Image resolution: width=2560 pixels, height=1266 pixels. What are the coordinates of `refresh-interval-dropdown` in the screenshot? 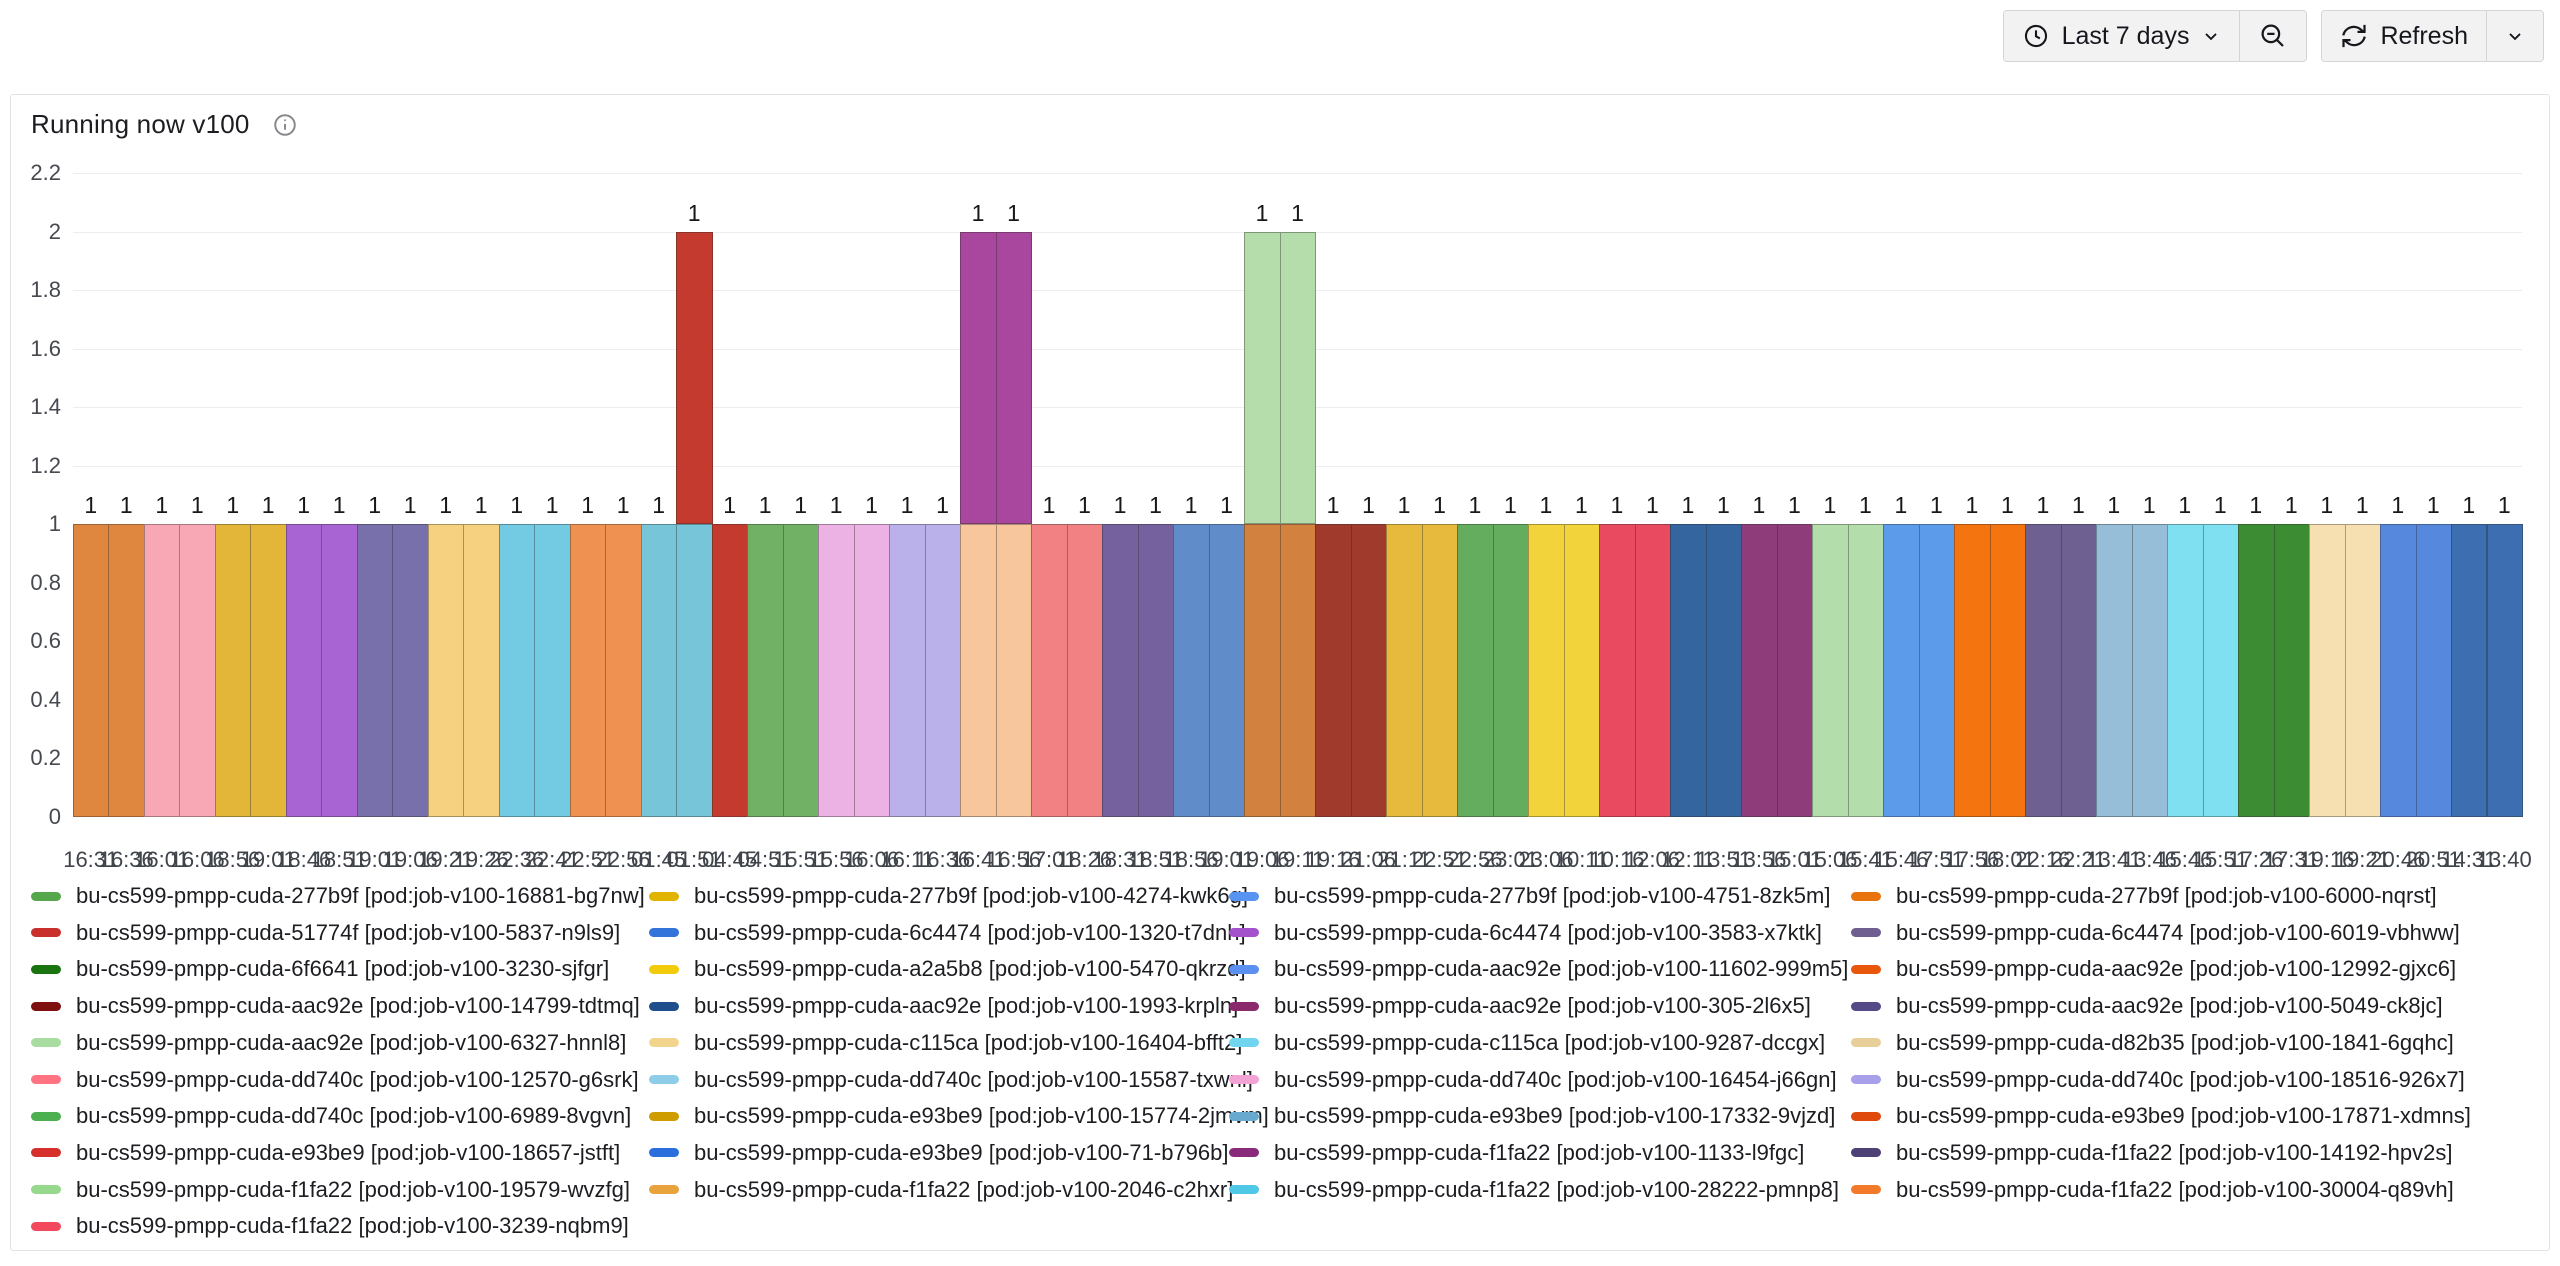 It's located at (2514, 36).